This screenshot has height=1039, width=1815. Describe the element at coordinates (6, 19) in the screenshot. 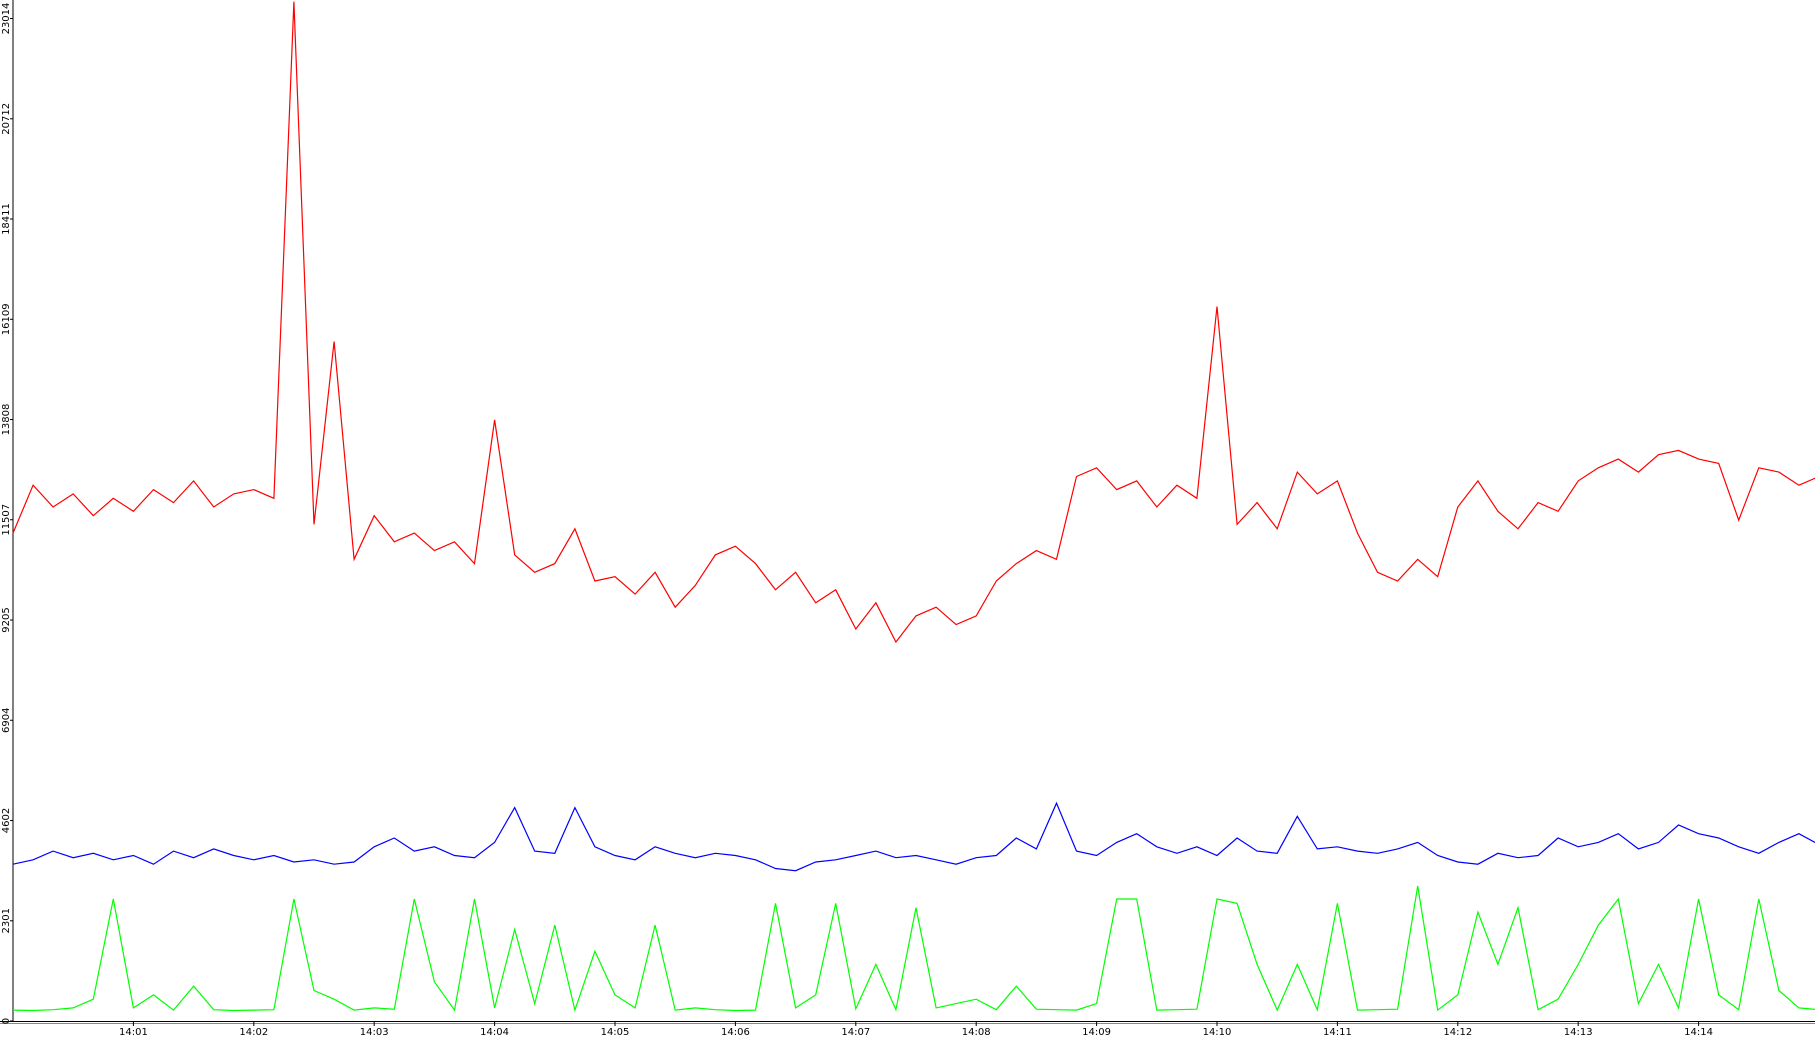

I see `y-tick-label: 23014` at that location.